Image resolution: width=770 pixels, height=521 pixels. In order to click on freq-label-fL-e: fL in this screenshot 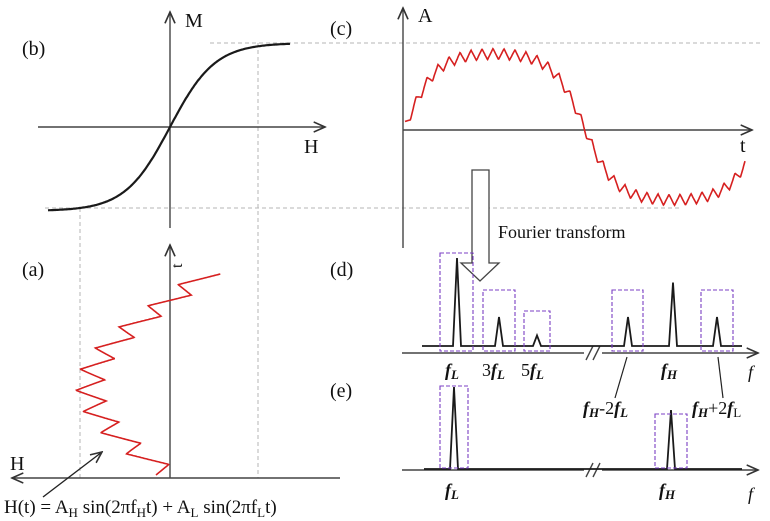, I will do `click(452, 491)`.